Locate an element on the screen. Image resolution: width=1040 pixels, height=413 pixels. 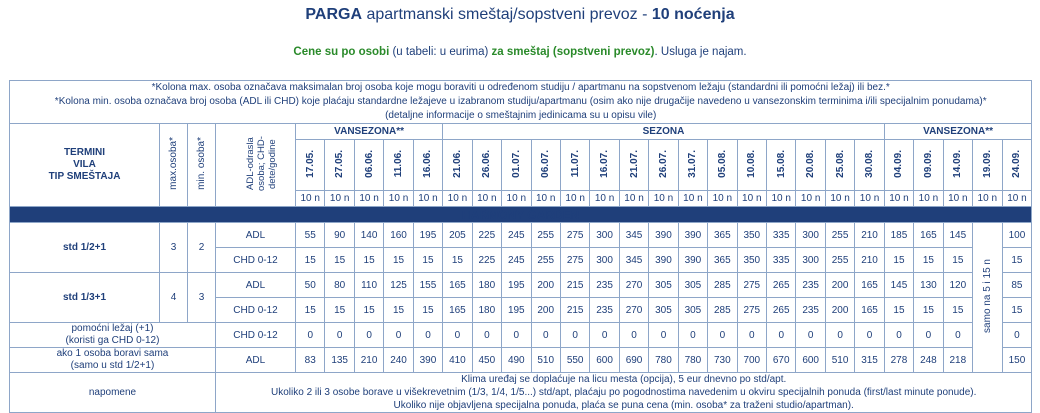
price-cell: 120 is located at coordinates (958, 285).